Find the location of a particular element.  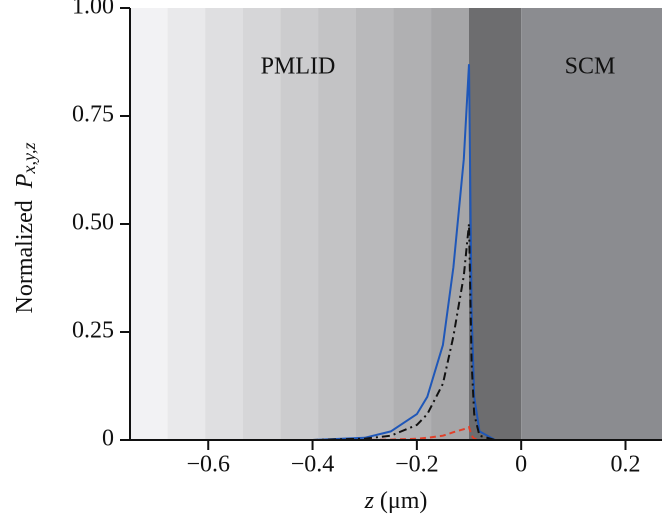

y-label-text: Normalized Px,y,z is located at coordinates (26, 228).